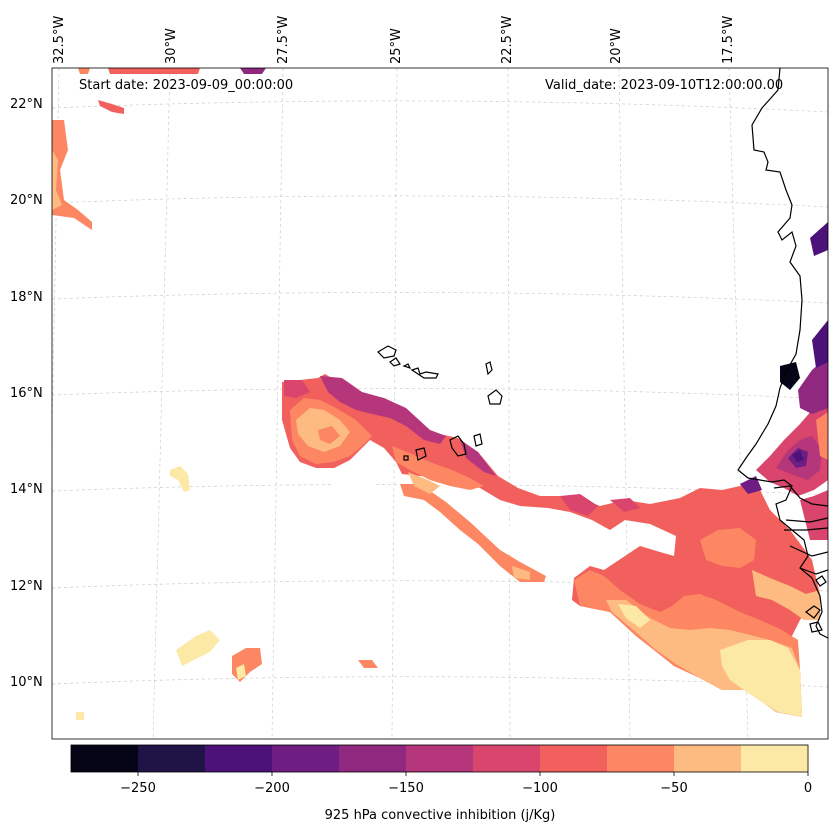 This screenshot has height=836, width=837. What do you see at coordinates (800, 496) in the screenshot?
I see `senegal-river` at bounding box center [800, 496].